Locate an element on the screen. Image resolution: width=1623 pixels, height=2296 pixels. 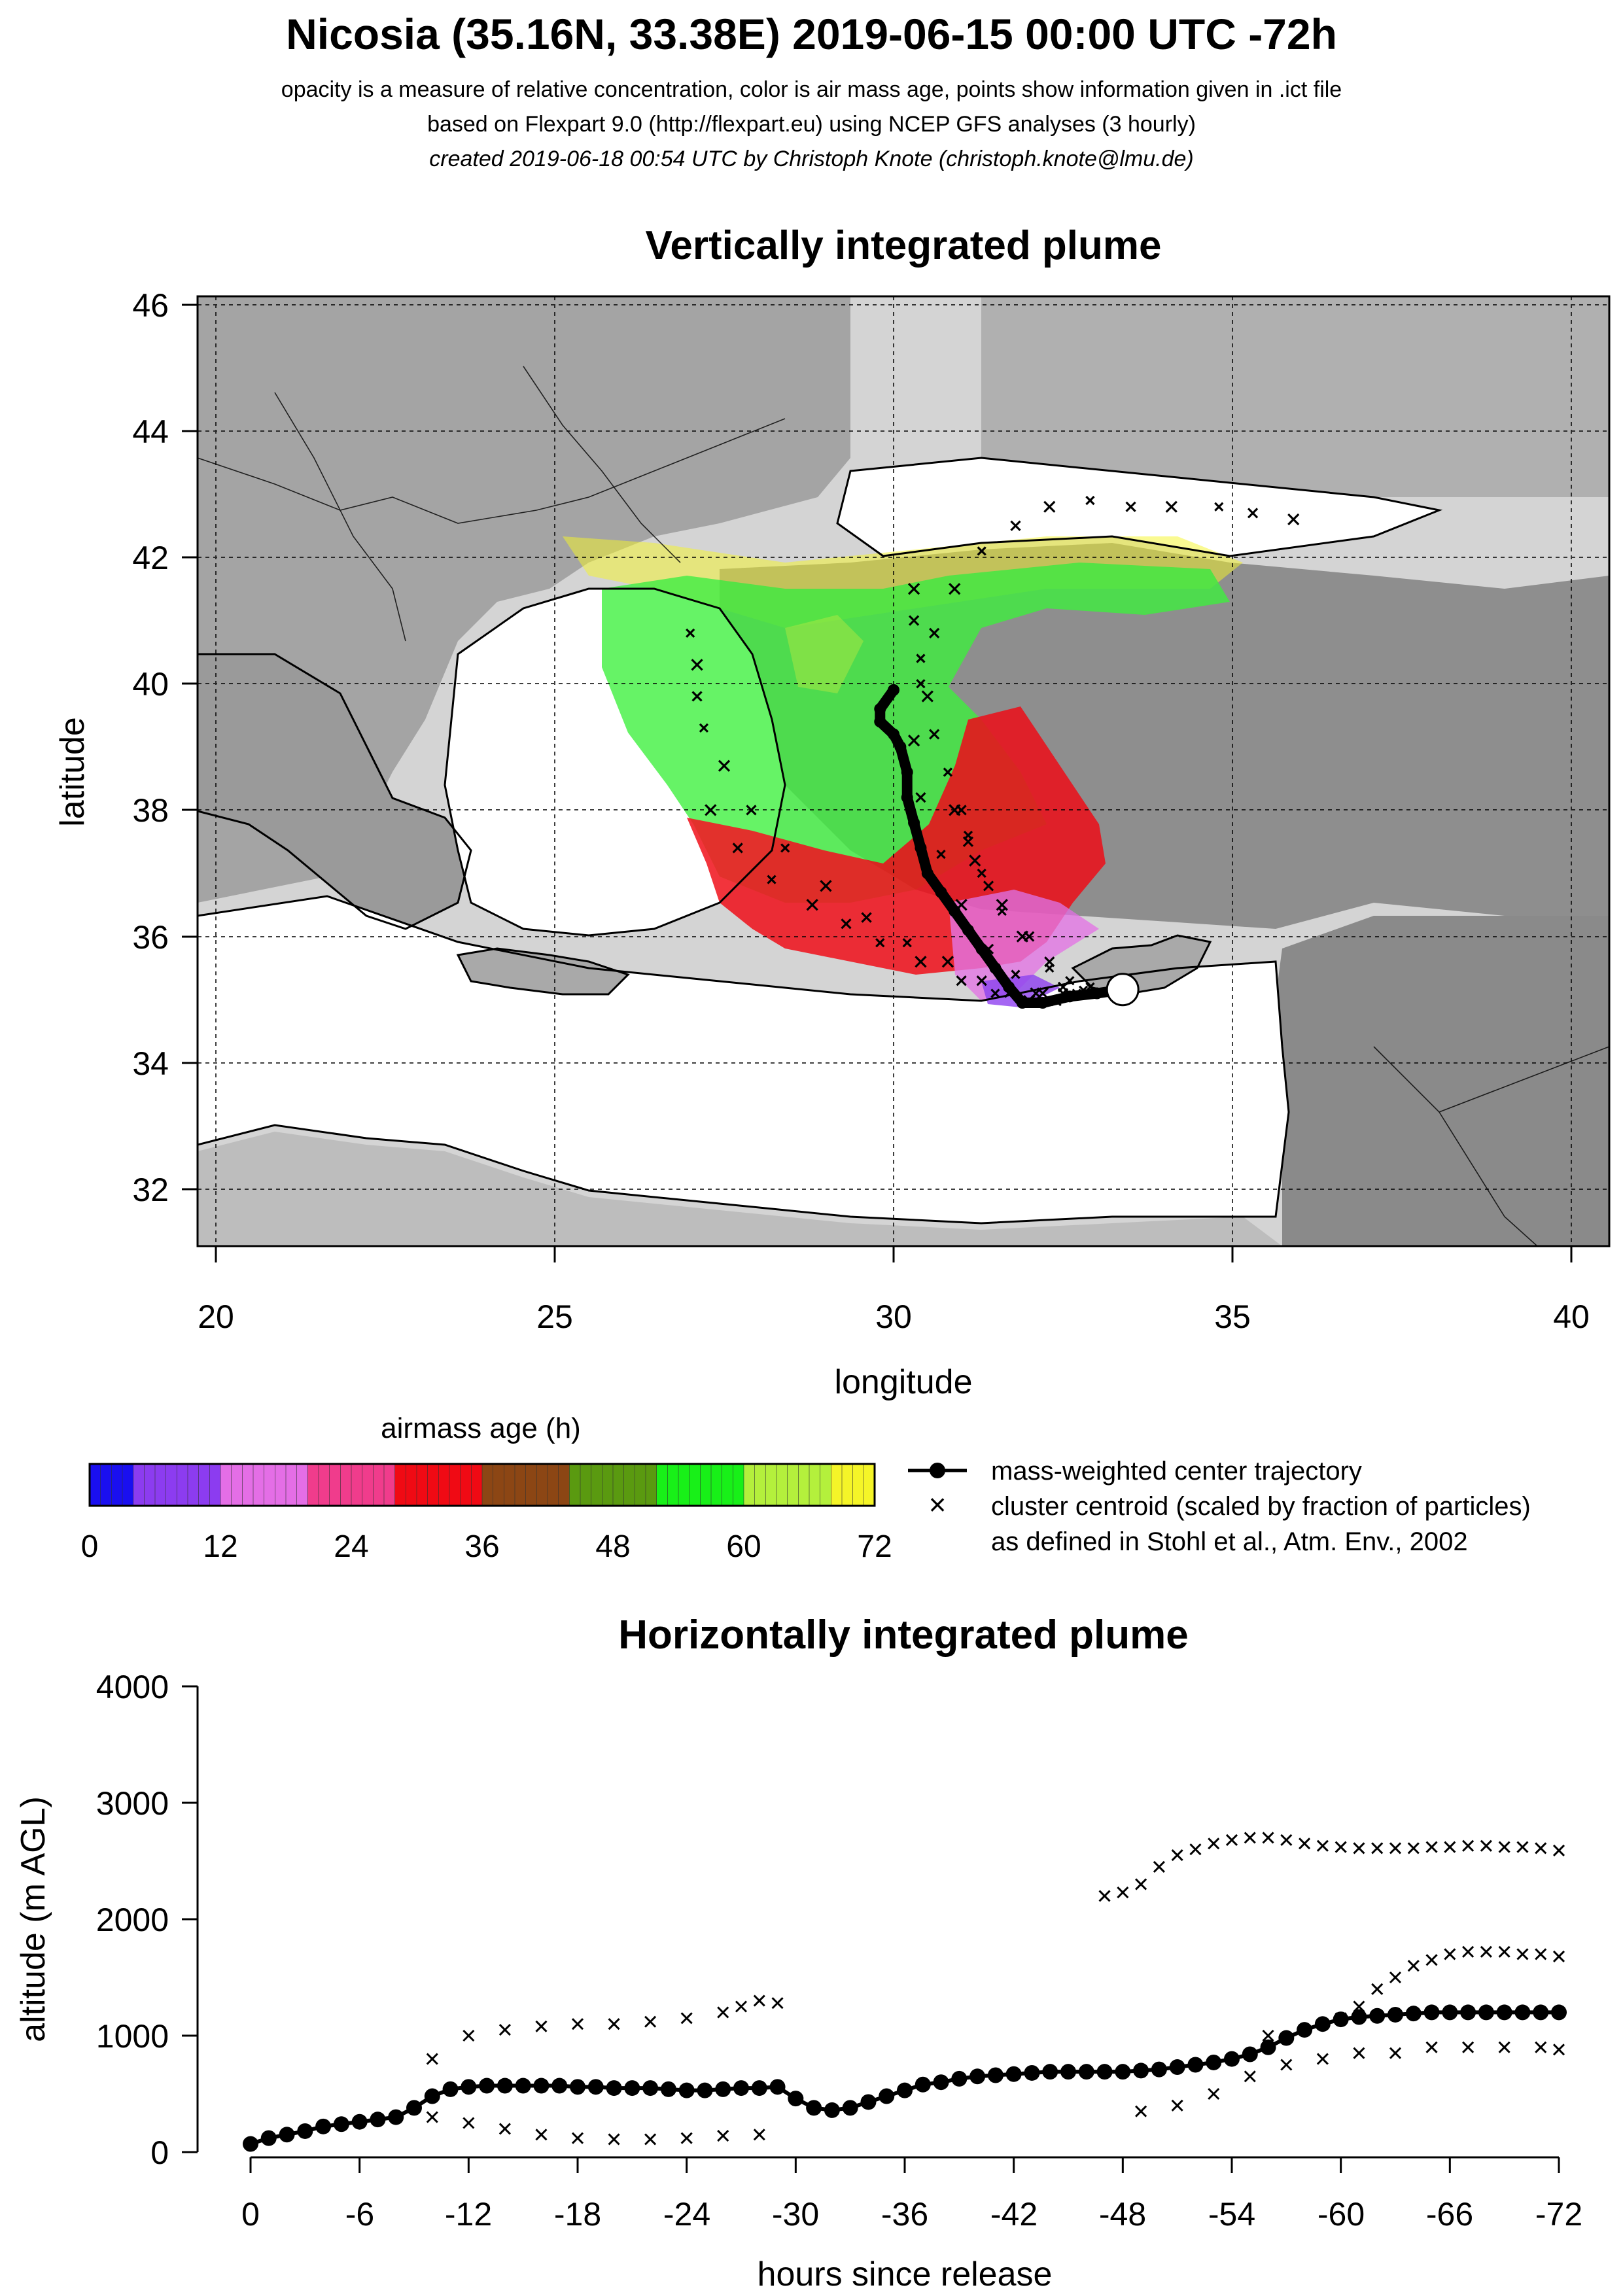
map-xtick-label: 30 is located at coordinates (894, 1316).